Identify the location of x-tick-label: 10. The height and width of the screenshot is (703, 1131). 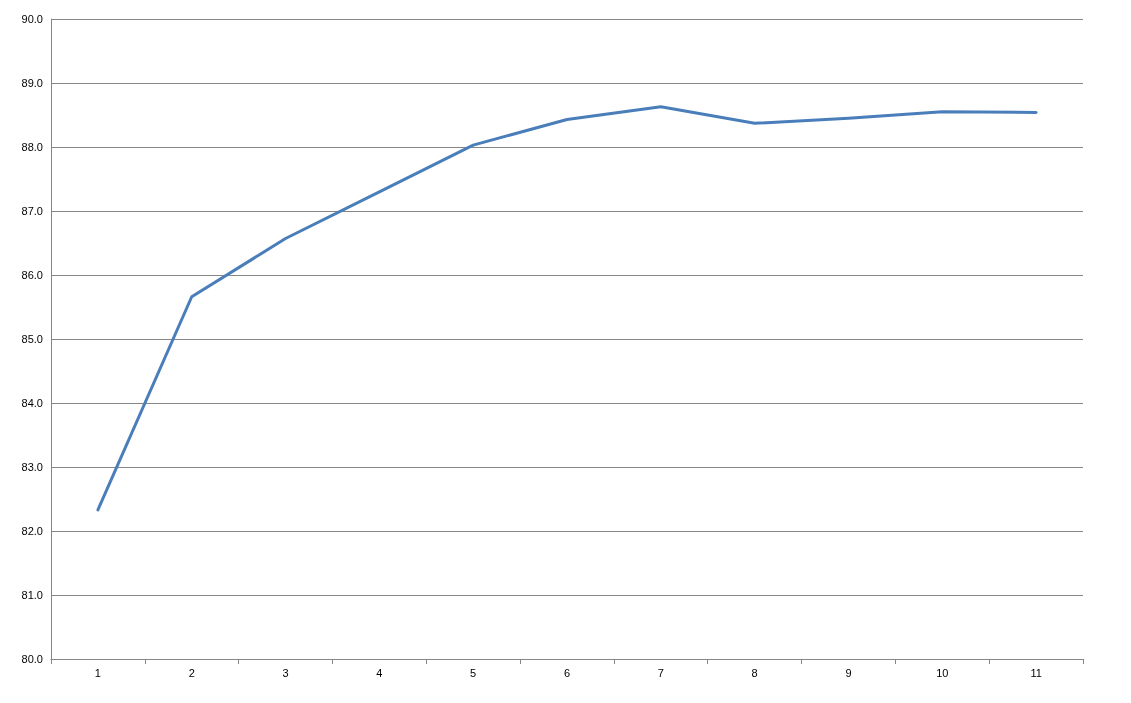
(942, 672).